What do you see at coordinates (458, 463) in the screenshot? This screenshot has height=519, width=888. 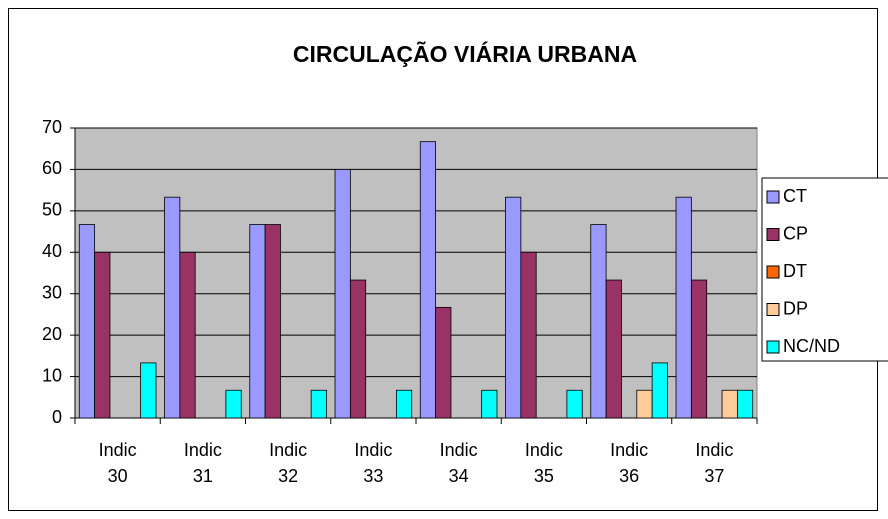 I see `x-tick-label: Indic 34` at bounding box center [458, 463].